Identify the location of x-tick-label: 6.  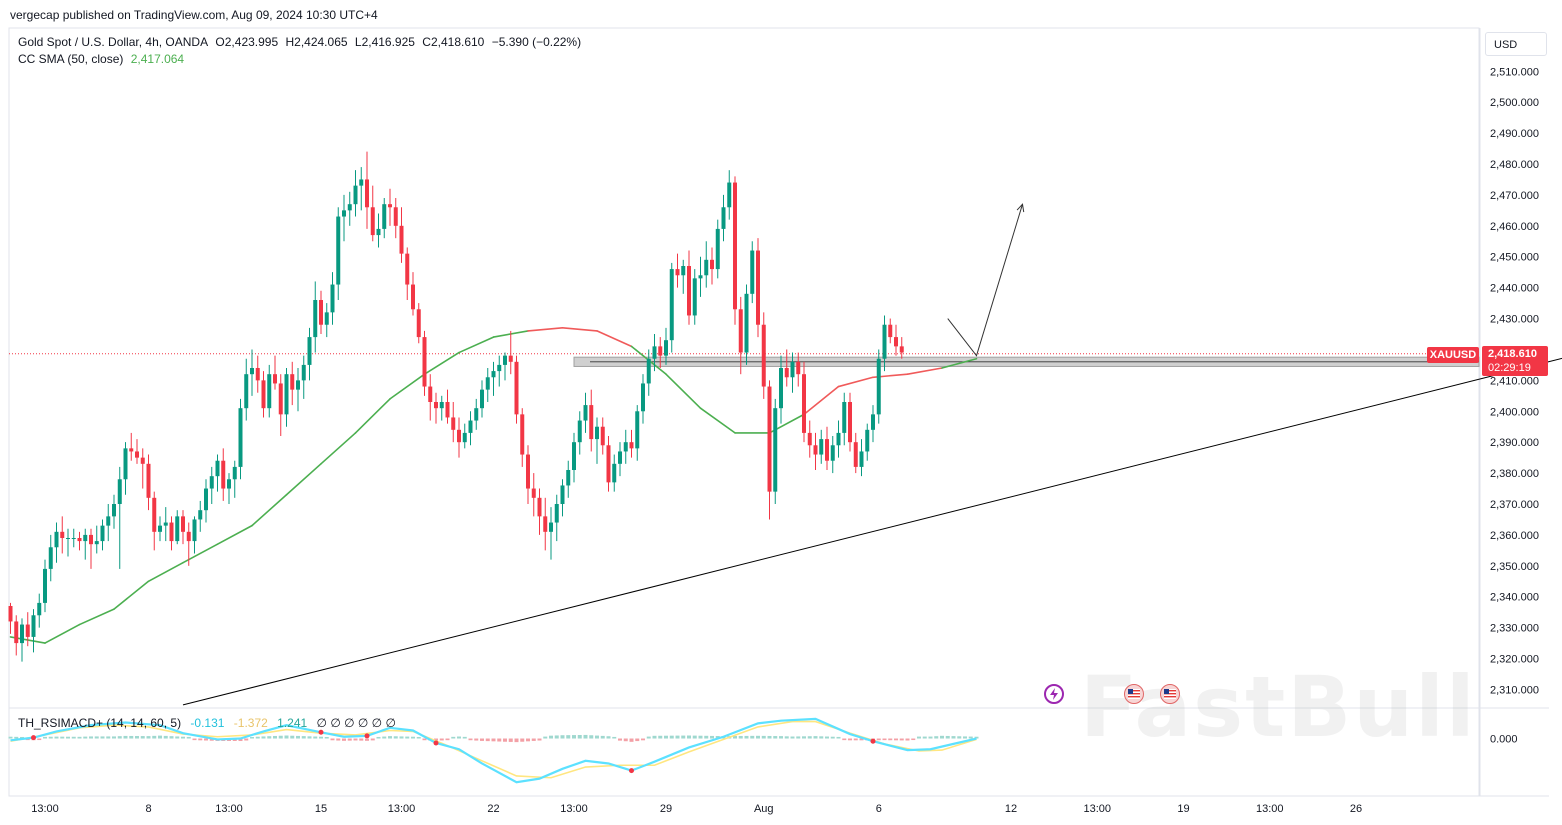
(879, 809).